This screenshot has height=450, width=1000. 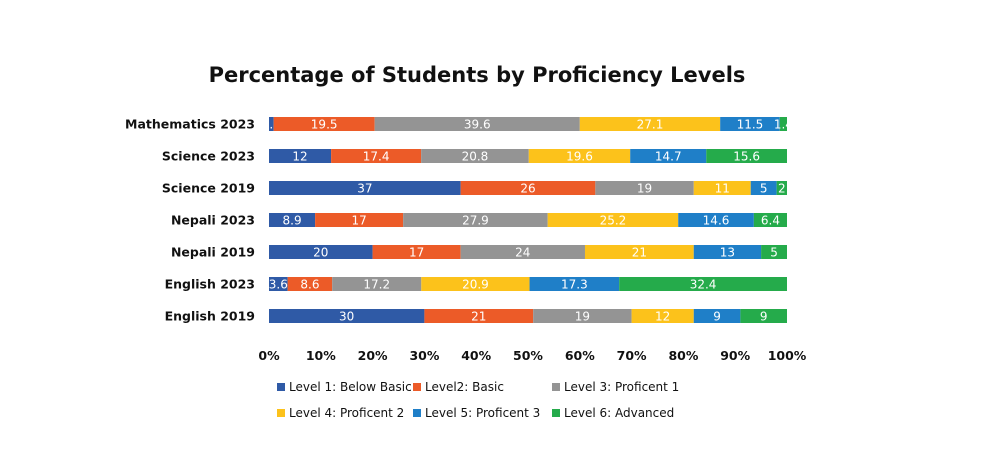 I want to click on data-label: 2, so click(x=782, y=189).